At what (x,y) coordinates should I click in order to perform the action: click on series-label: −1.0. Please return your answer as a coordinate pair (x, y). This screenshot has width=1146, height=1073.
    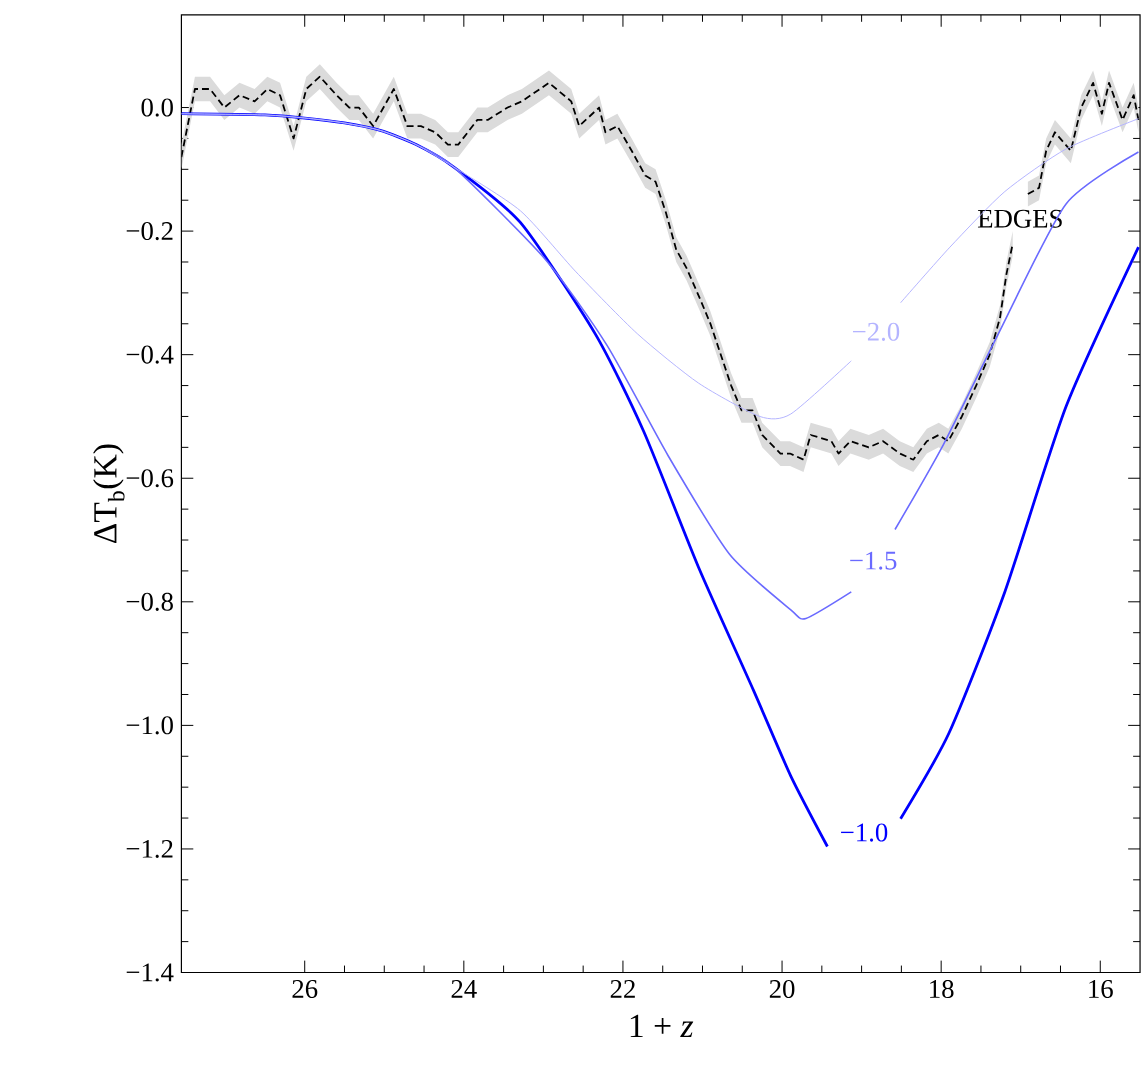
    Looking at the image, I should click on (864, 832).